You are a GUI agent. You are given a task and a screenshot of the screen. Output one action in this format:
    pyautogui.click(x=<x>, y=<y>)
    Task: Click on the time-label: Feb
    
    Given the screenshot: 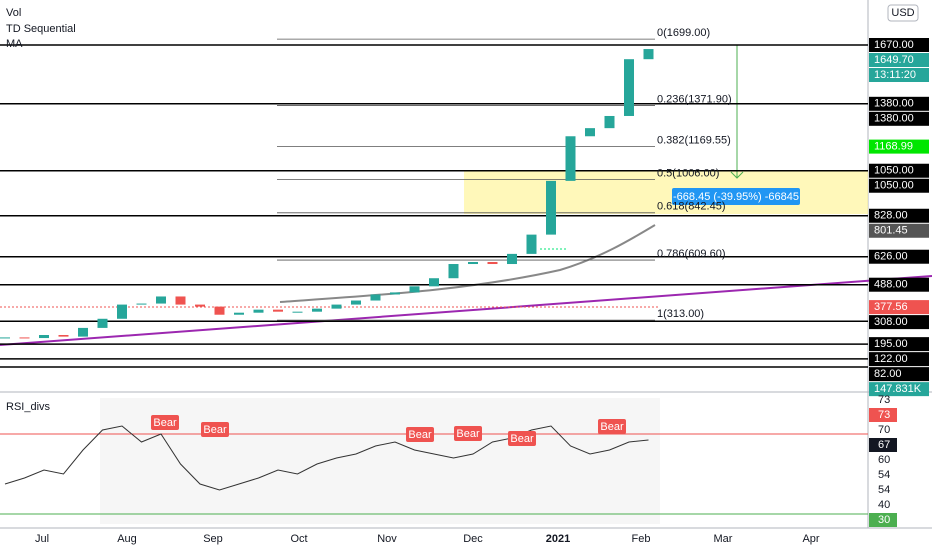 What is the action you would take?
    pyautogui.click(x=641, y=539)
    